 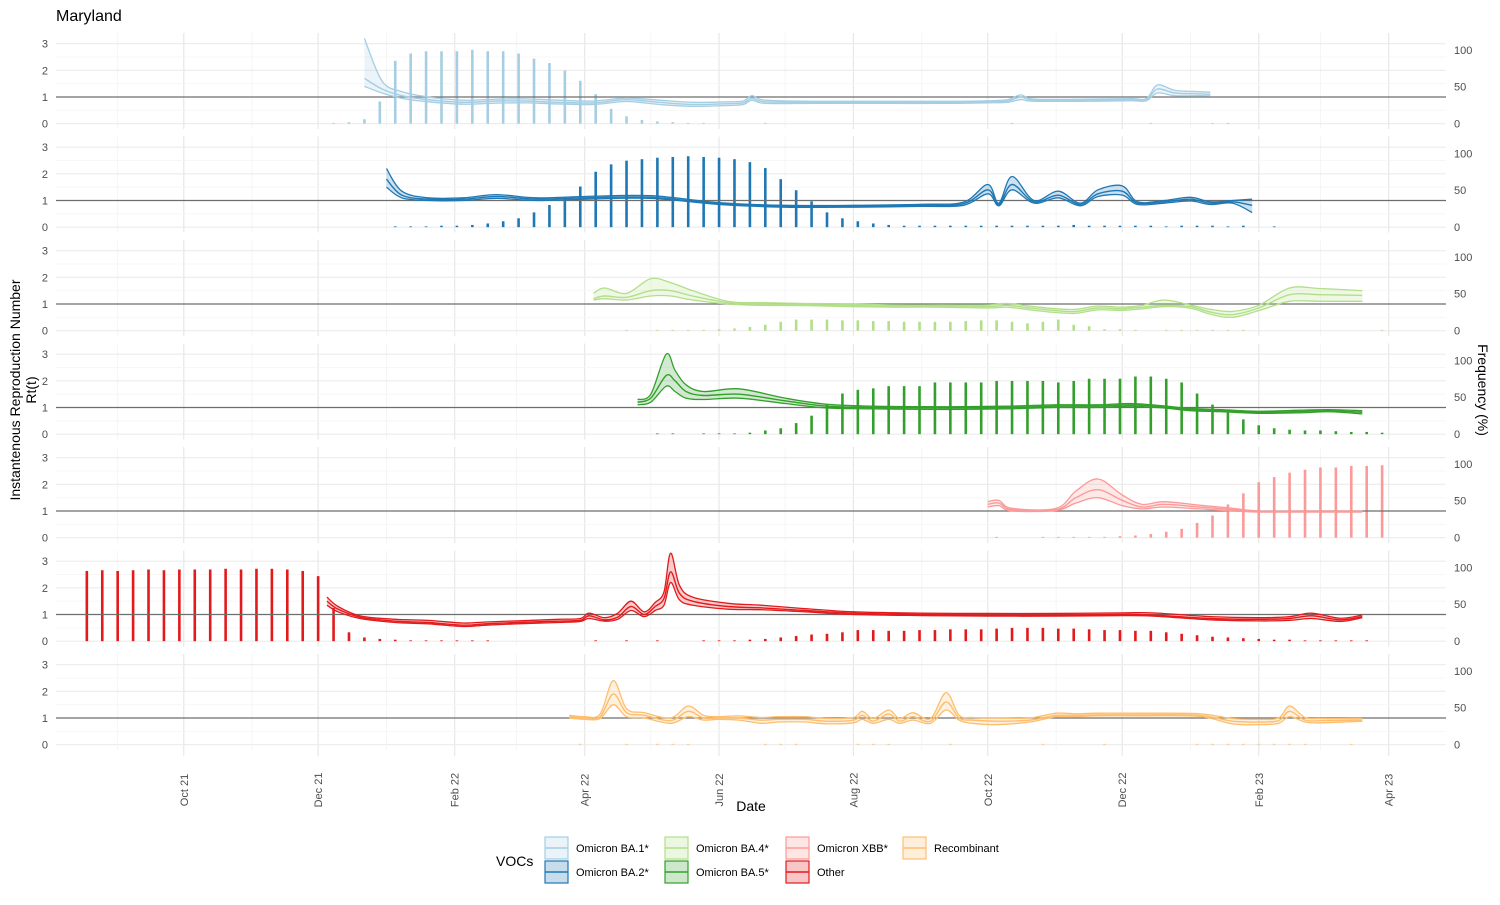 I want to click on panel-4: 0 1 2 3 0 50 100, so click(x=757, y=392).